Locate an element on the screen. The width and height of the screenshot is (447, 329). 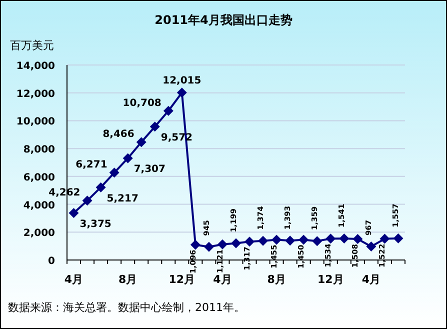
source-note: 数据来源：海关总署。数据中心绘制，2011年。 is located at coordinates (126, 307).